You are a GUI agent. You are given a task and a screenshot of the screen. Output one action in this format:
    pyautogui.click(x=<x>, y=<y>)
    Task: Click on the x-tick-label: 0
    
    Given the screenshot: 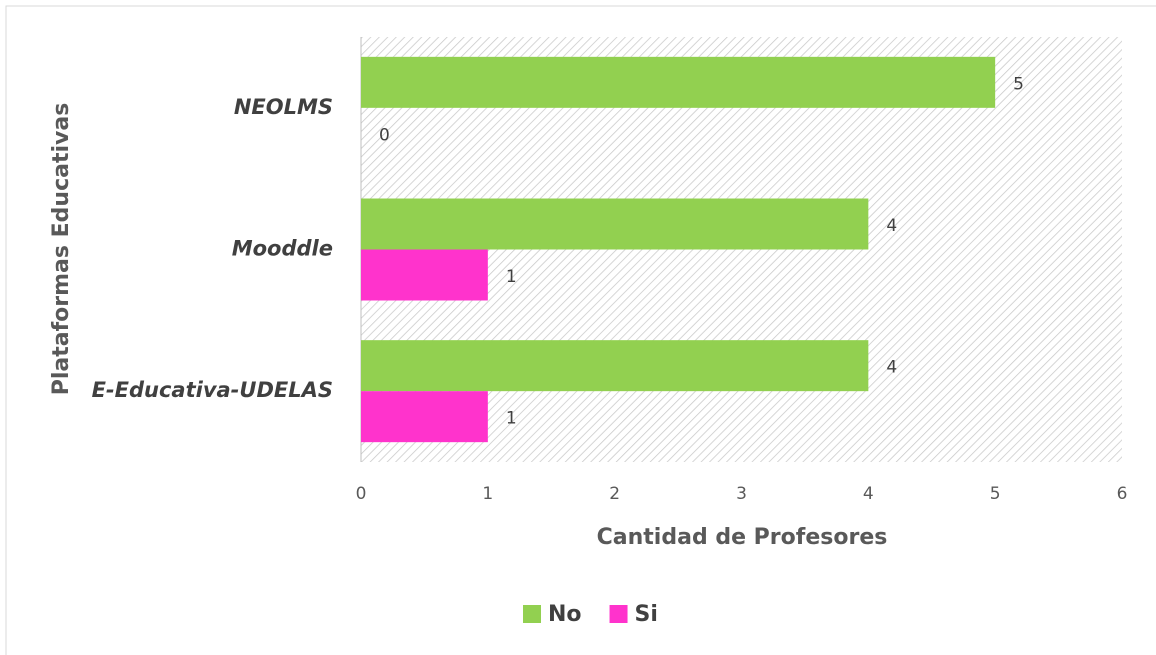 What is the action you would take?
    pyautogui.click(x=361, y=494)
    